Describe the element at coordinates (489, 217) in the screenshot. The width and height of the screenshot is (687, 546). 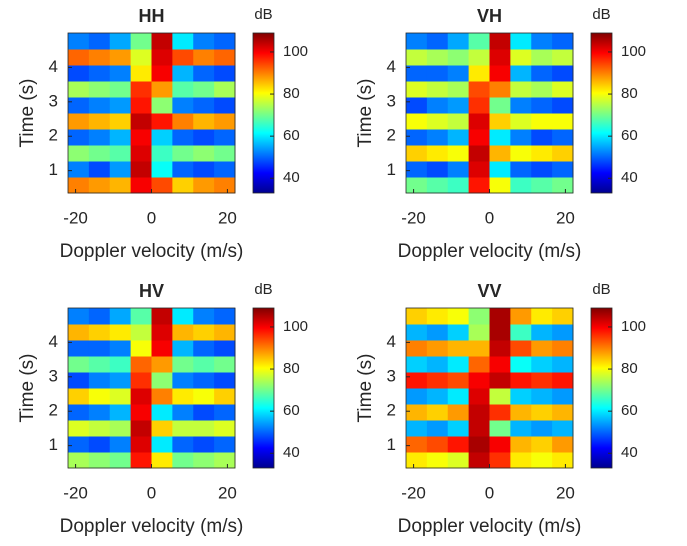
I see `x-tick-label: 0` at that location.